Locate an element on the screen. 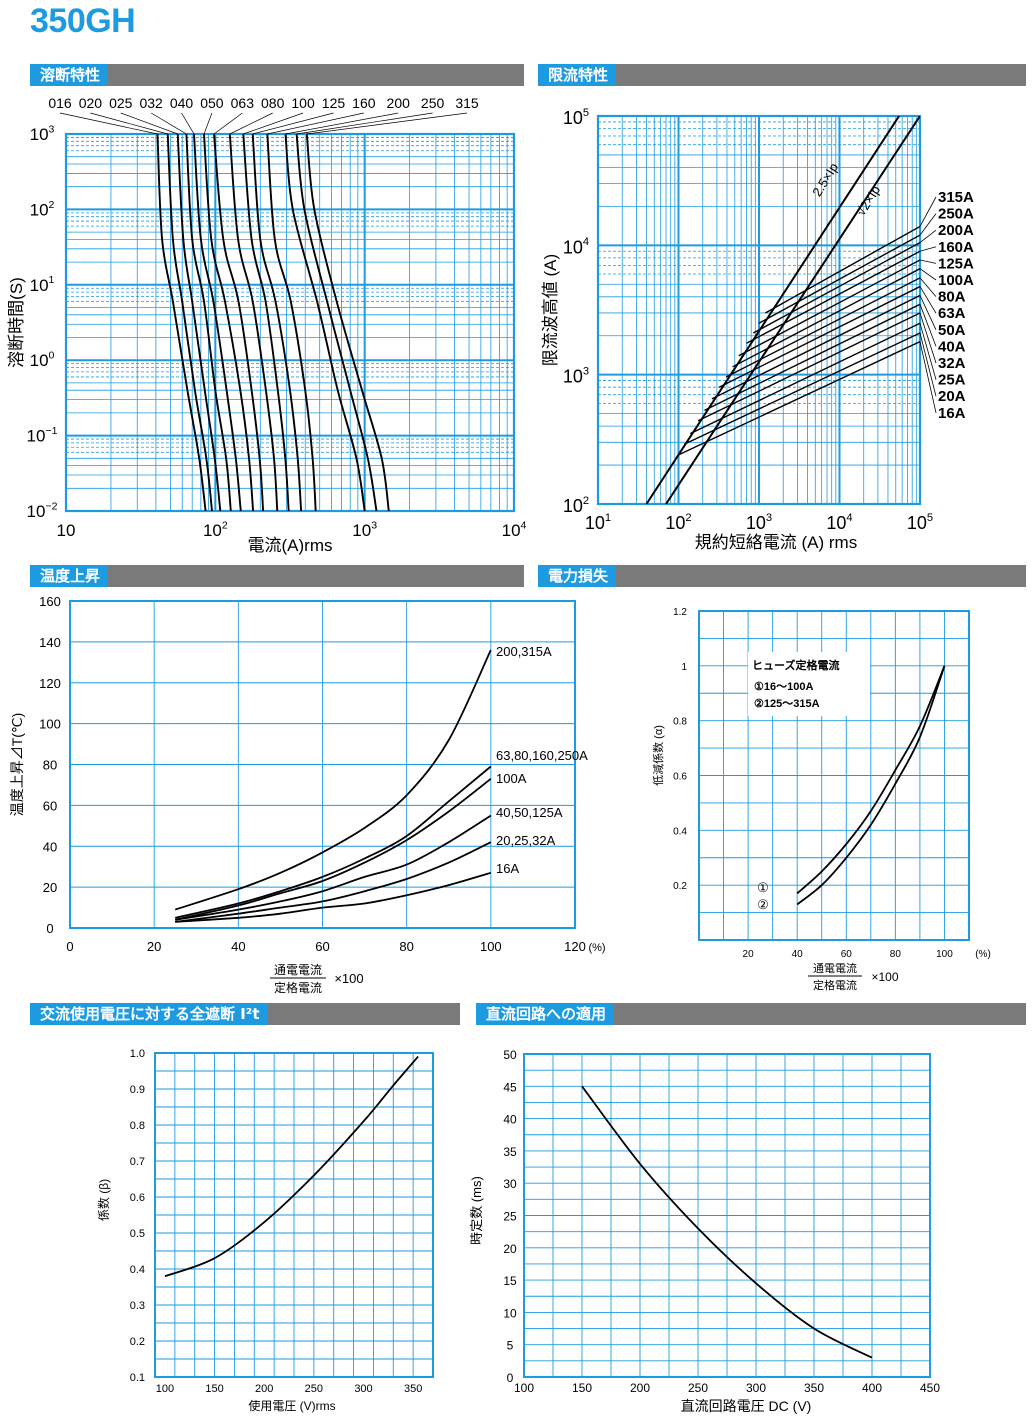 This screenshot has height=1418, width=1034. limiting-line-40A is located at coordinates (812, 357).